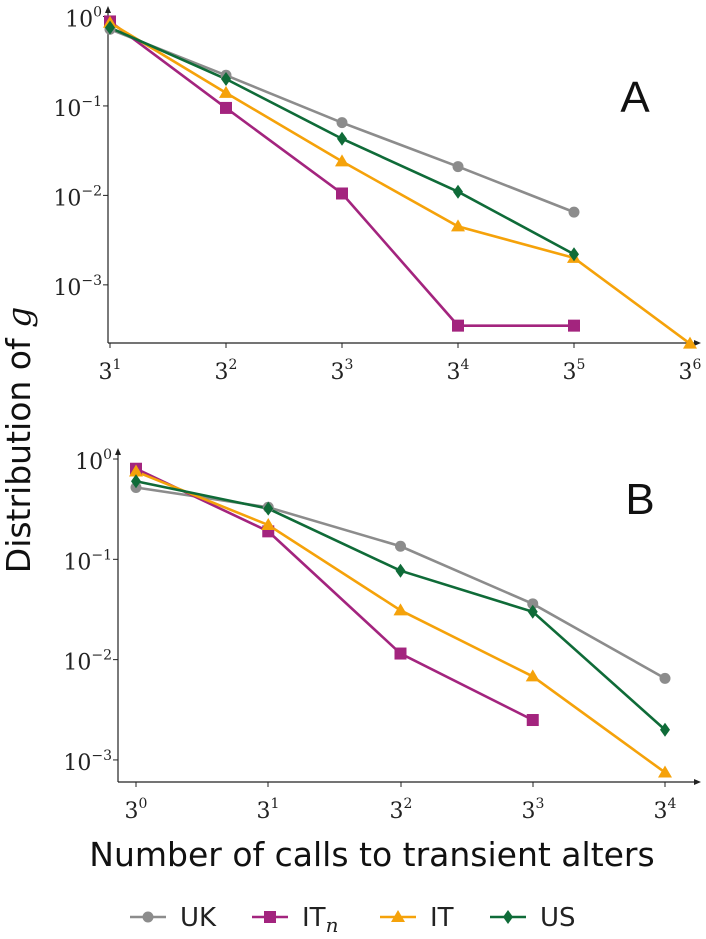 The width and height of the screenshot is (706, 939). I want to click on legend-item-it-n: ITn, so click(295, 920).